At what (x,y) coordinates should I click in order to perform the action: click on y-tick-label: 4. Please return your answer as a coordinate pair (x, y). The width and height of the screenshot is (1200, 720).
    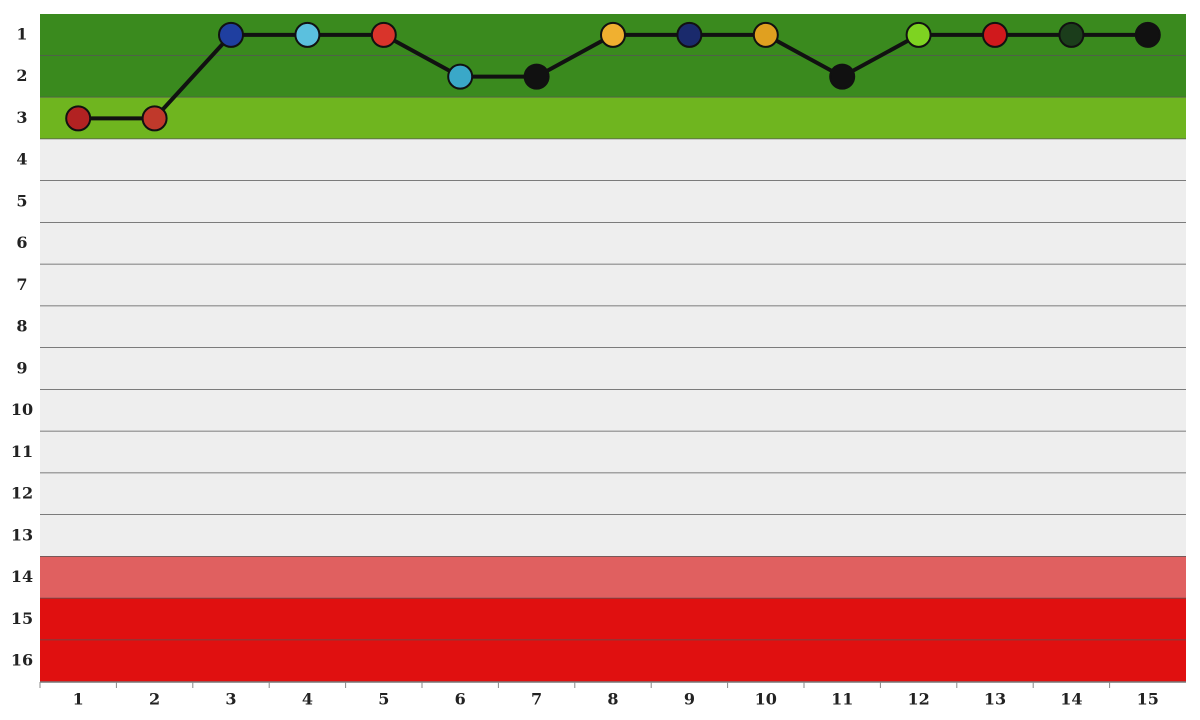
    Looking at the image, I should click on (21, 159).